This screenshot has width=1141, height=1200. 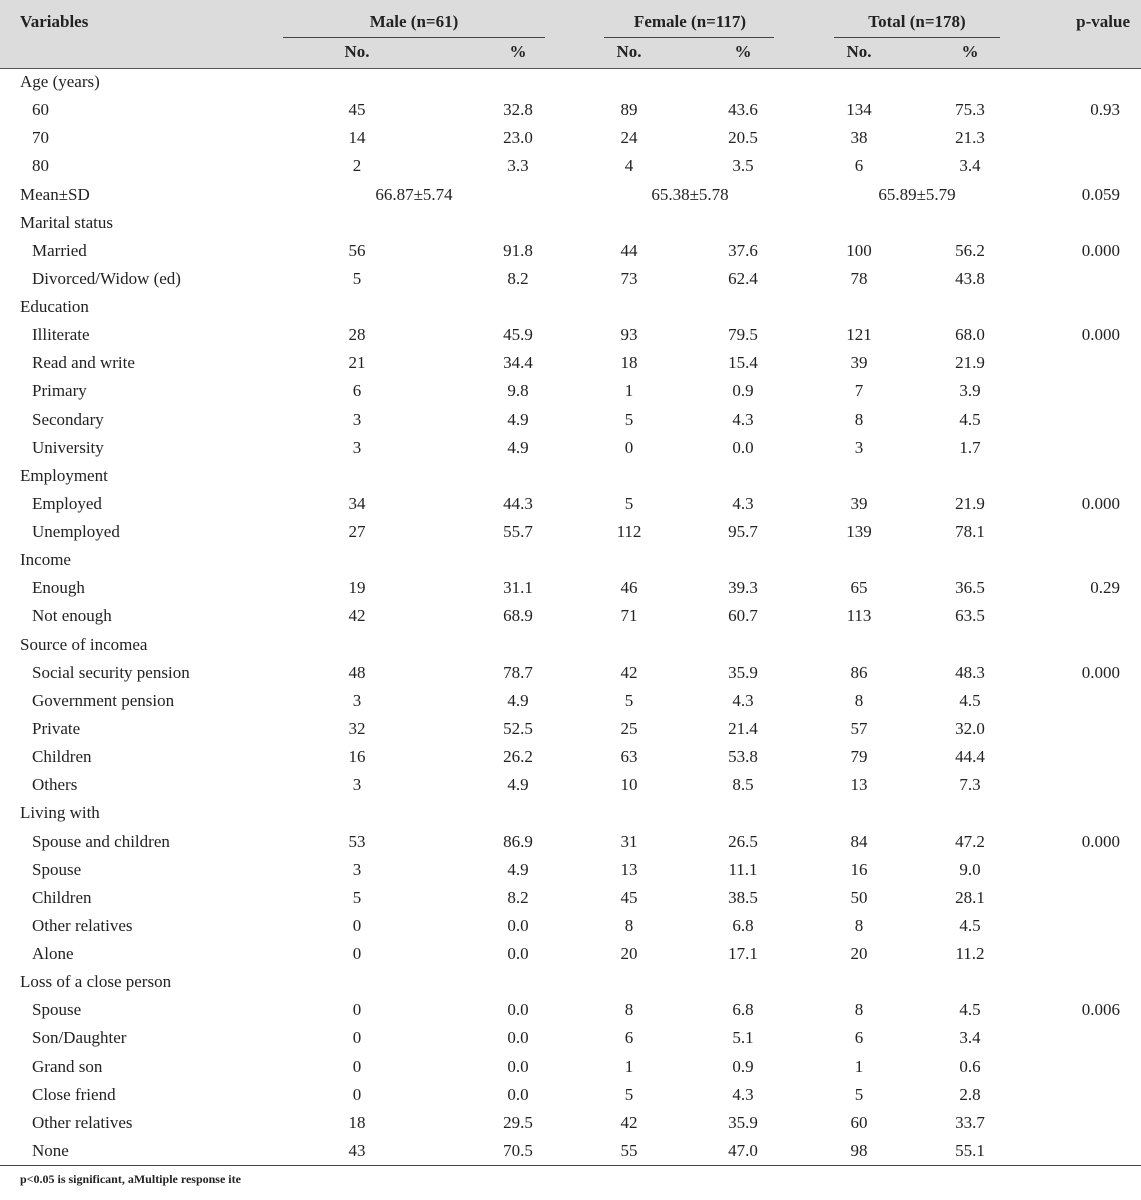 I want to click on cell: 34.4, so click(x=518, y=363).